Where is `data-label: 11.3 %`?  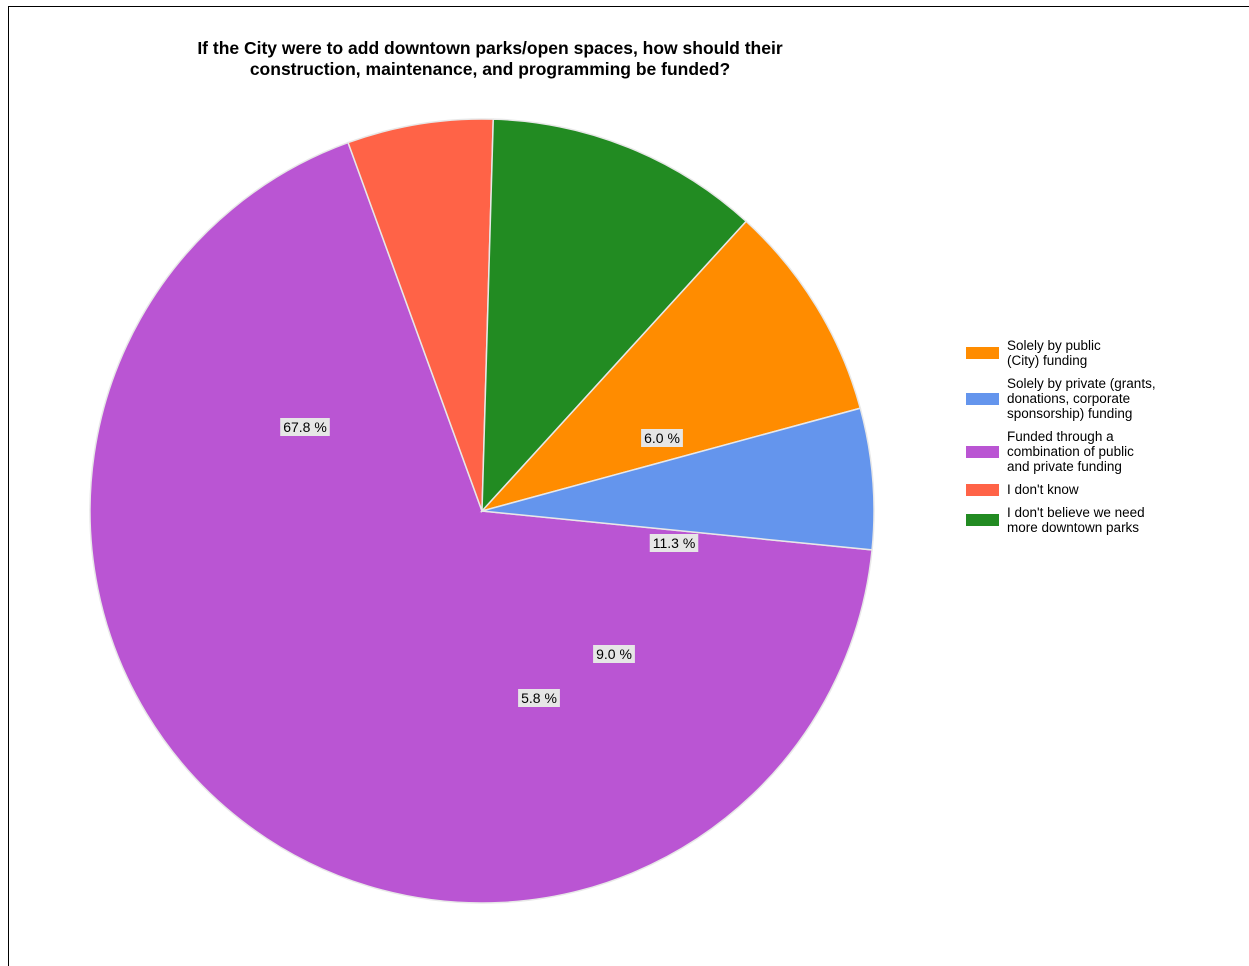 data-label: 11.3 % is located at coordinates (674, 543).